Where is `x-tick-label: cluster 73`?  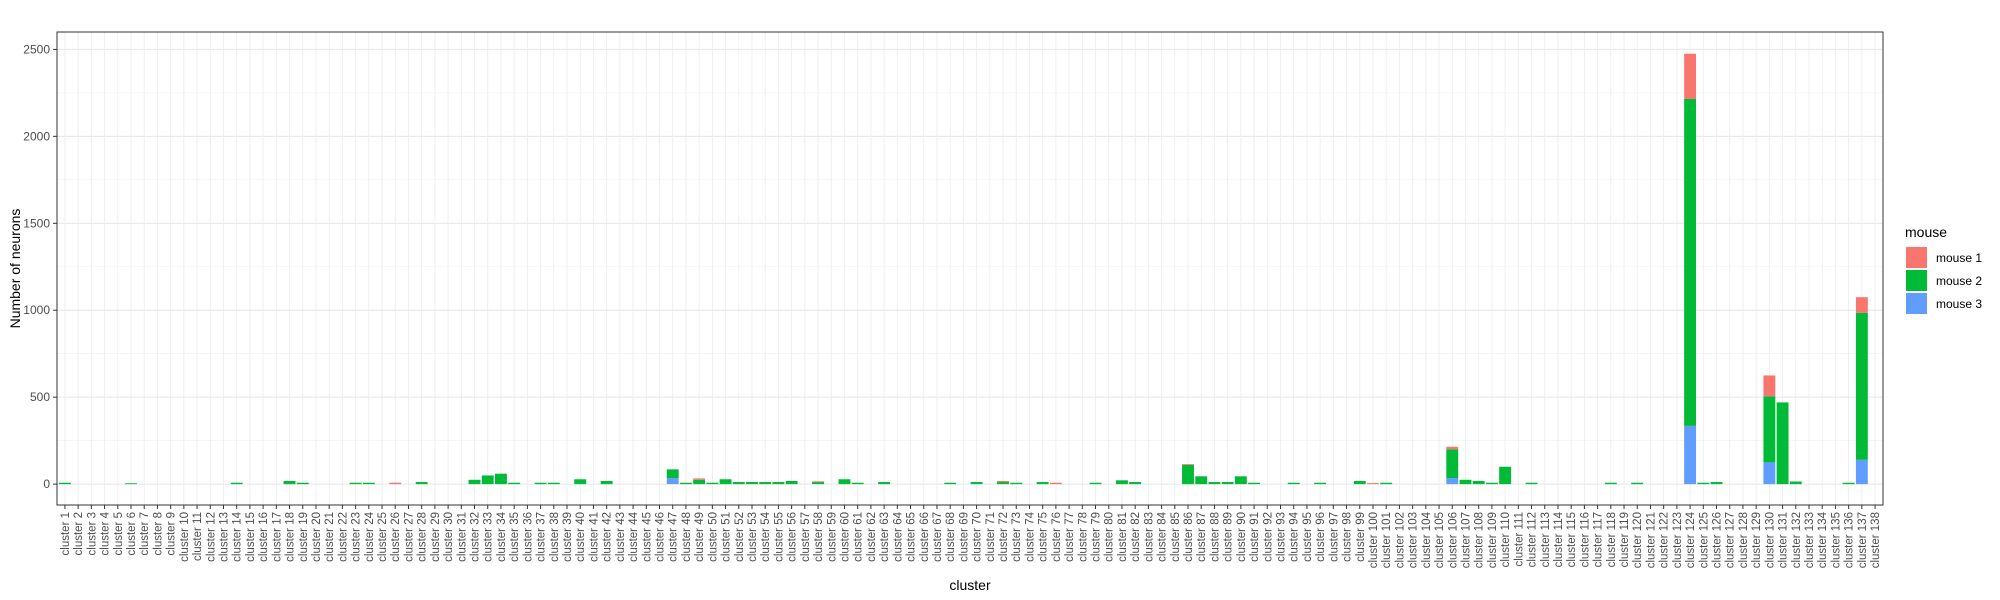
x-tick-label: cluster 73 is located at coordinates (1017, 537).